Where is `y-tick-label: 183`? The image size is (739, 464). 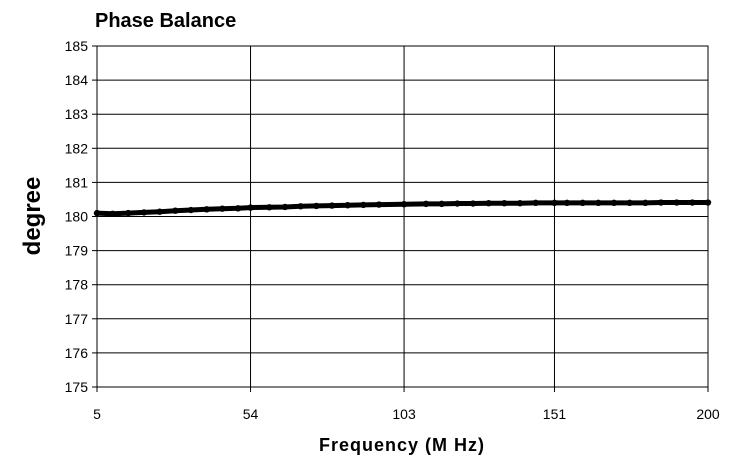
y-tick-label: 183 is located at coordinates (77, 114).